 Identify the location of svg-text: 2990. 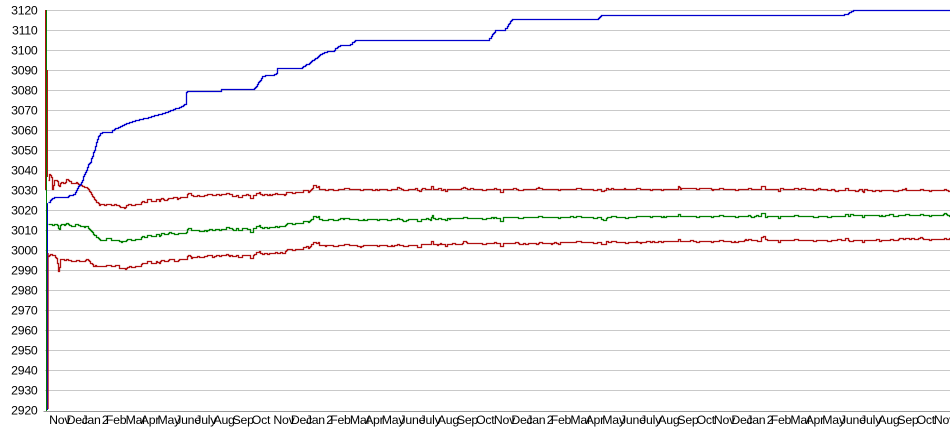
(24, 270).